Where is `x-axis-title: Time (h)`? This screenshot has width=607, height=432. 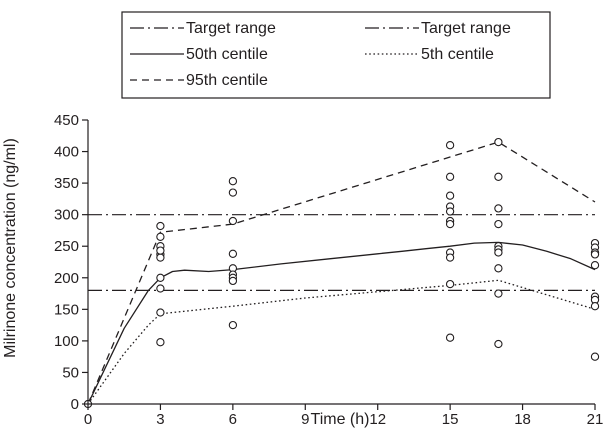 x-axis-title: Time (h) is located at coordinates (340, 419).